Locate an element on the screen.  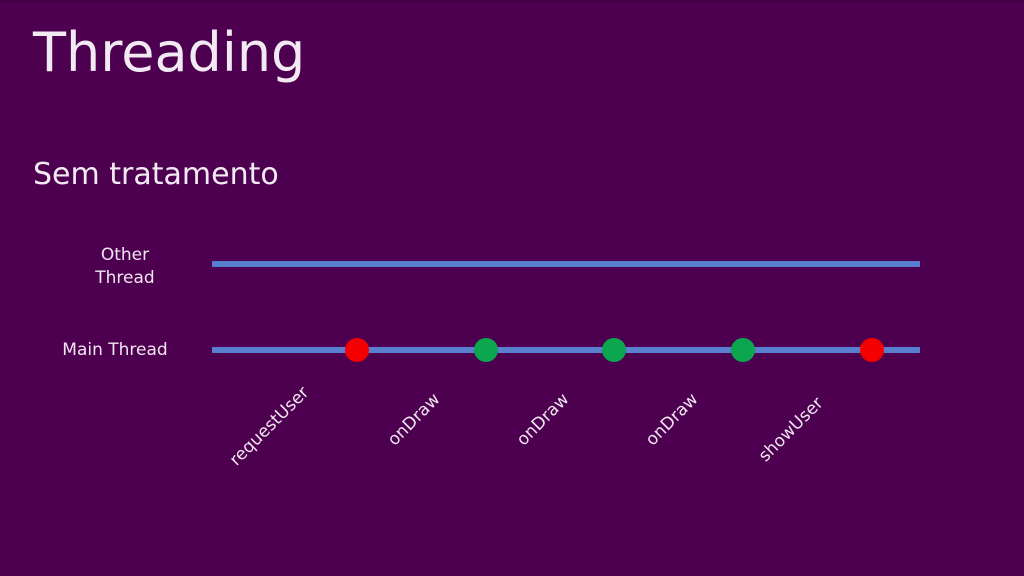
lane-label-other-thread: Other Thread is located at coordinates (125, 266).